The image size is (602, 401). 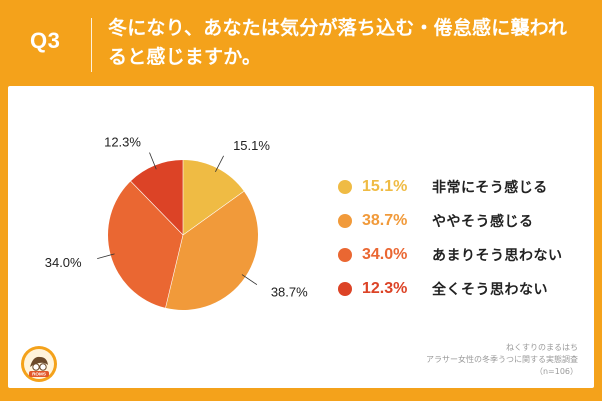 I want to click on question-number: Q3, so click(x=45, y=40).